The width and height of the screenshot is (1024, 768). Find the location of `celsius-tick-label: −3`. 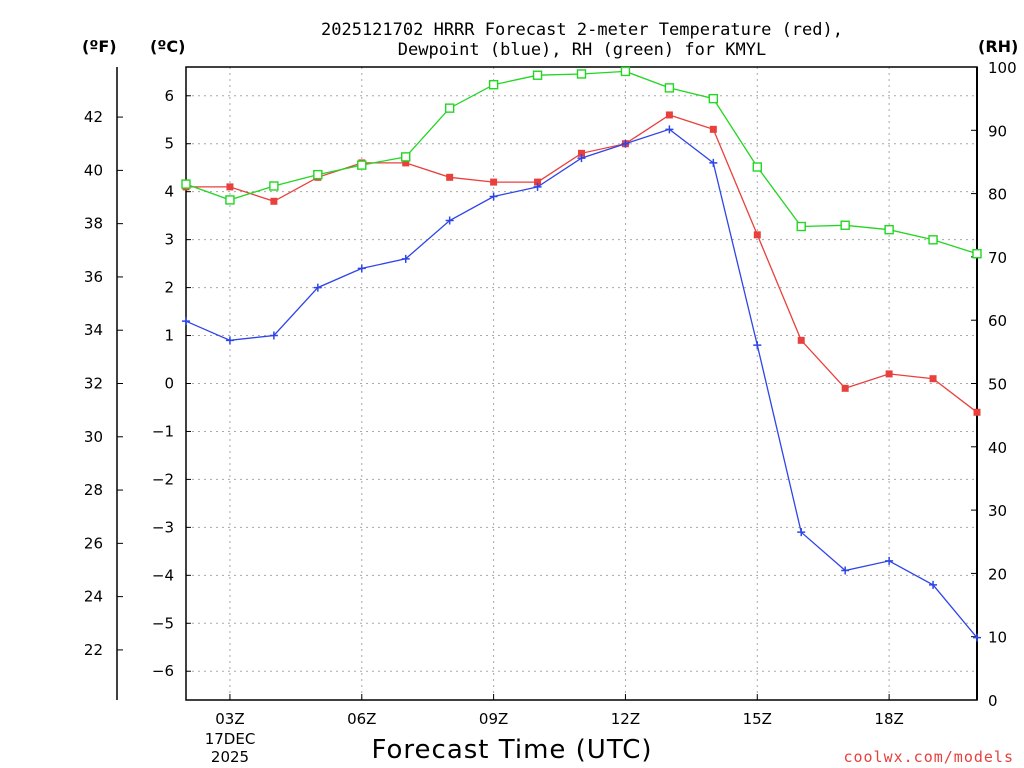

celsius-tick-label: −3 is located at coordinates (163, 527).